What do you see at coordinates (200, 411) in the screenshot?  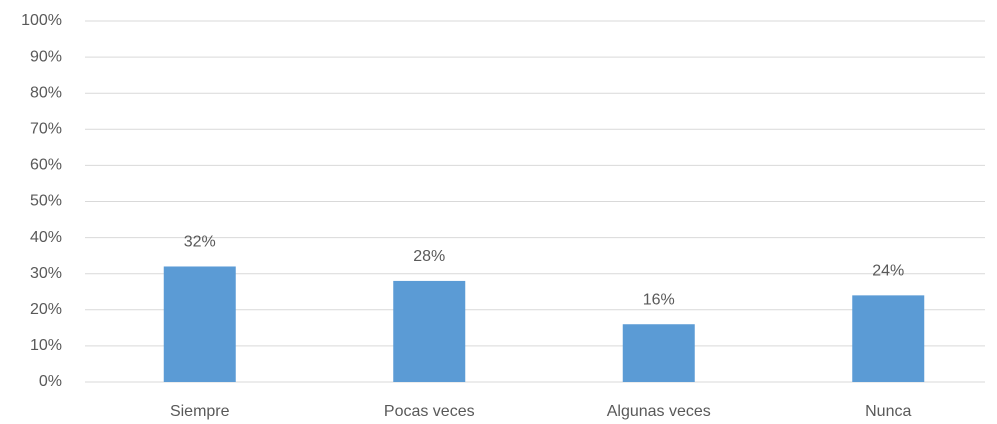 I see `x-tick-label: Siempre` at bounding box center [200, 411].